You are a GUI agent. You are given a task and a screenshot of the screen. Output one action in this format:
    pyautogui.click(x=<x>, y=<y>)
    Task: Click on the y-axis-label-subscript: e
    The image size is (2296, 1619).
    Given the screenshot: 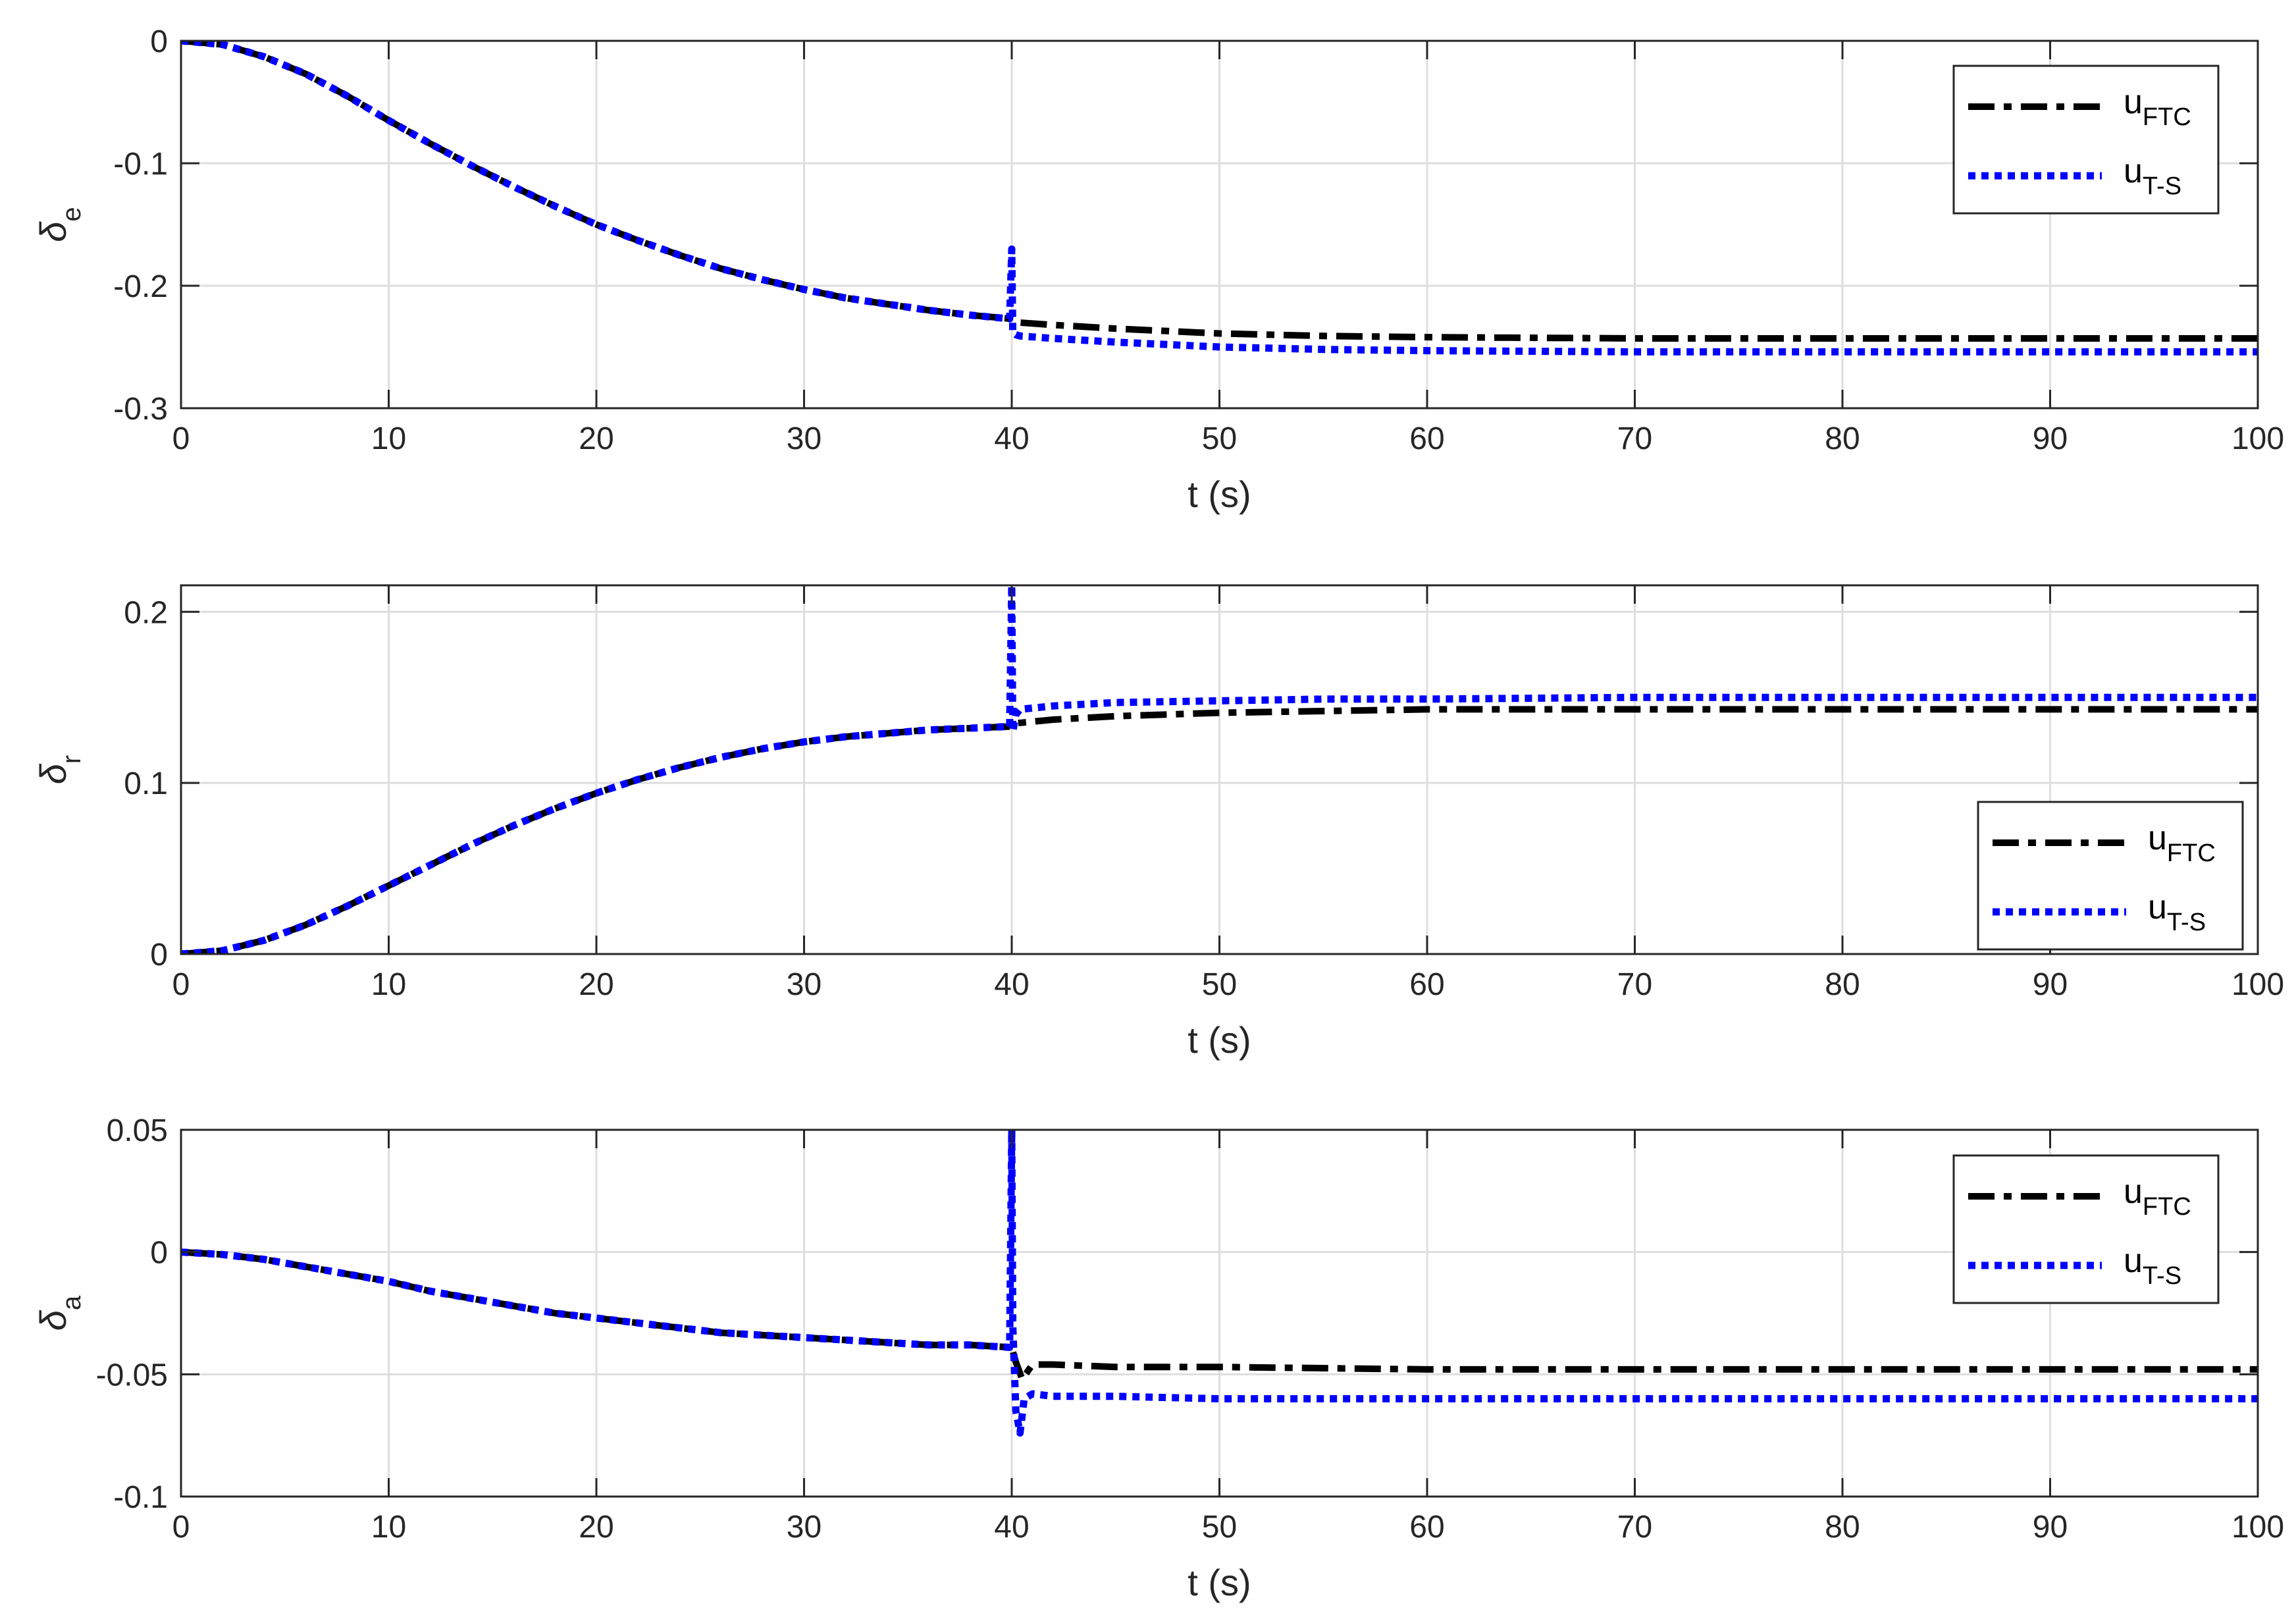 What is the action you would take?
    pyautogui.click(x=71, y=214)
    